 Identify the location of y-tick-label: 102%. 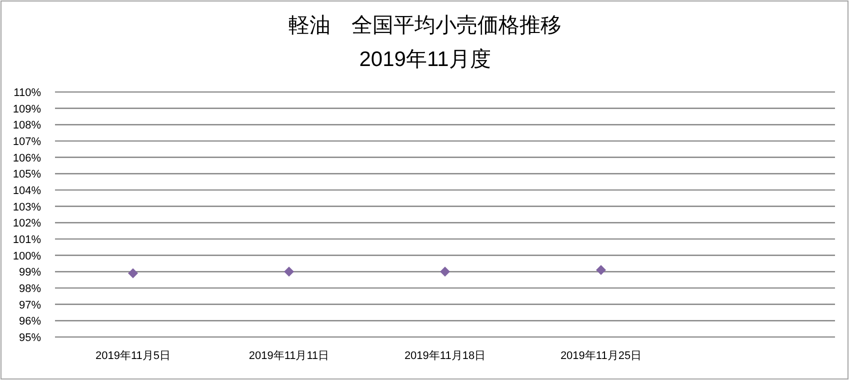
(27, 224).